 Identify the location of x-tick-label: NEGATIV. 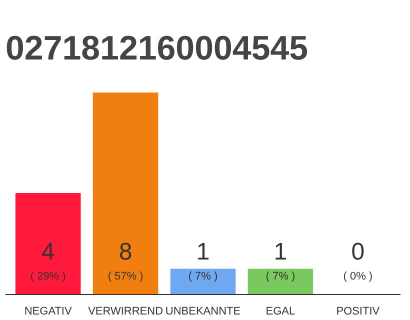
(48, 312).